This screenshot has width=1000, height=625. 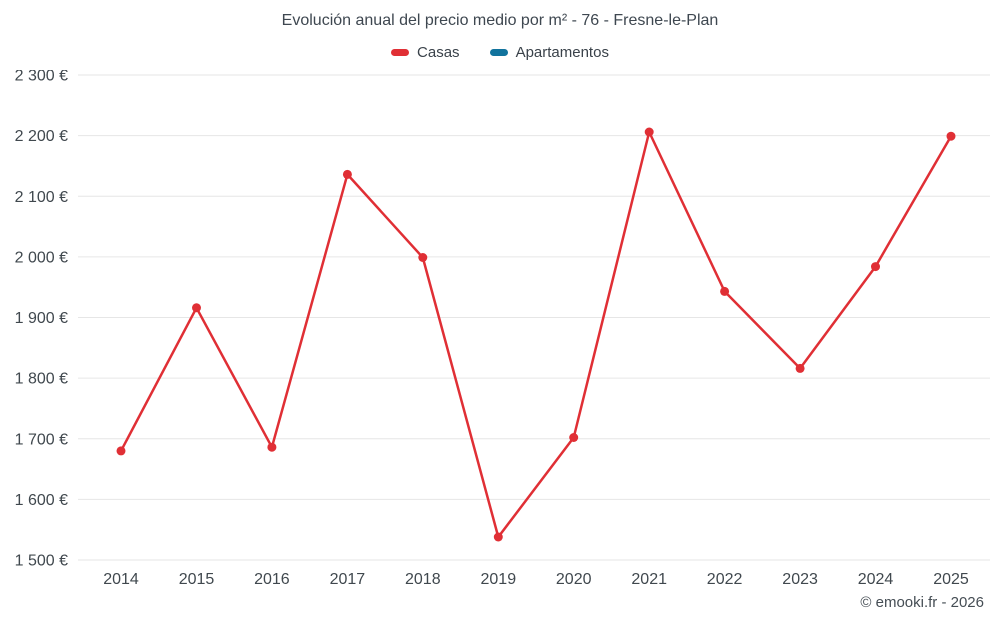 What do you see at coordinates (41, 77) in the screenshot?
I see `y-axis-label: 2 300 €` at bounding box center [41, 77].